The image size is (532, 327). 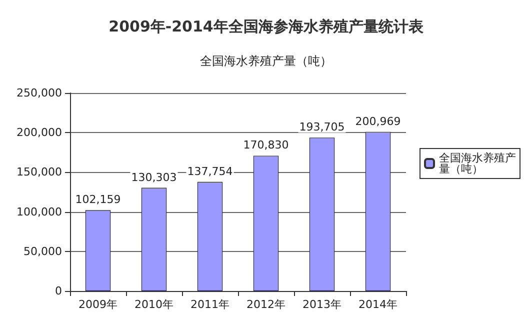 I want to click on y-tick-label: 150,000, so click(x=39, y=172).